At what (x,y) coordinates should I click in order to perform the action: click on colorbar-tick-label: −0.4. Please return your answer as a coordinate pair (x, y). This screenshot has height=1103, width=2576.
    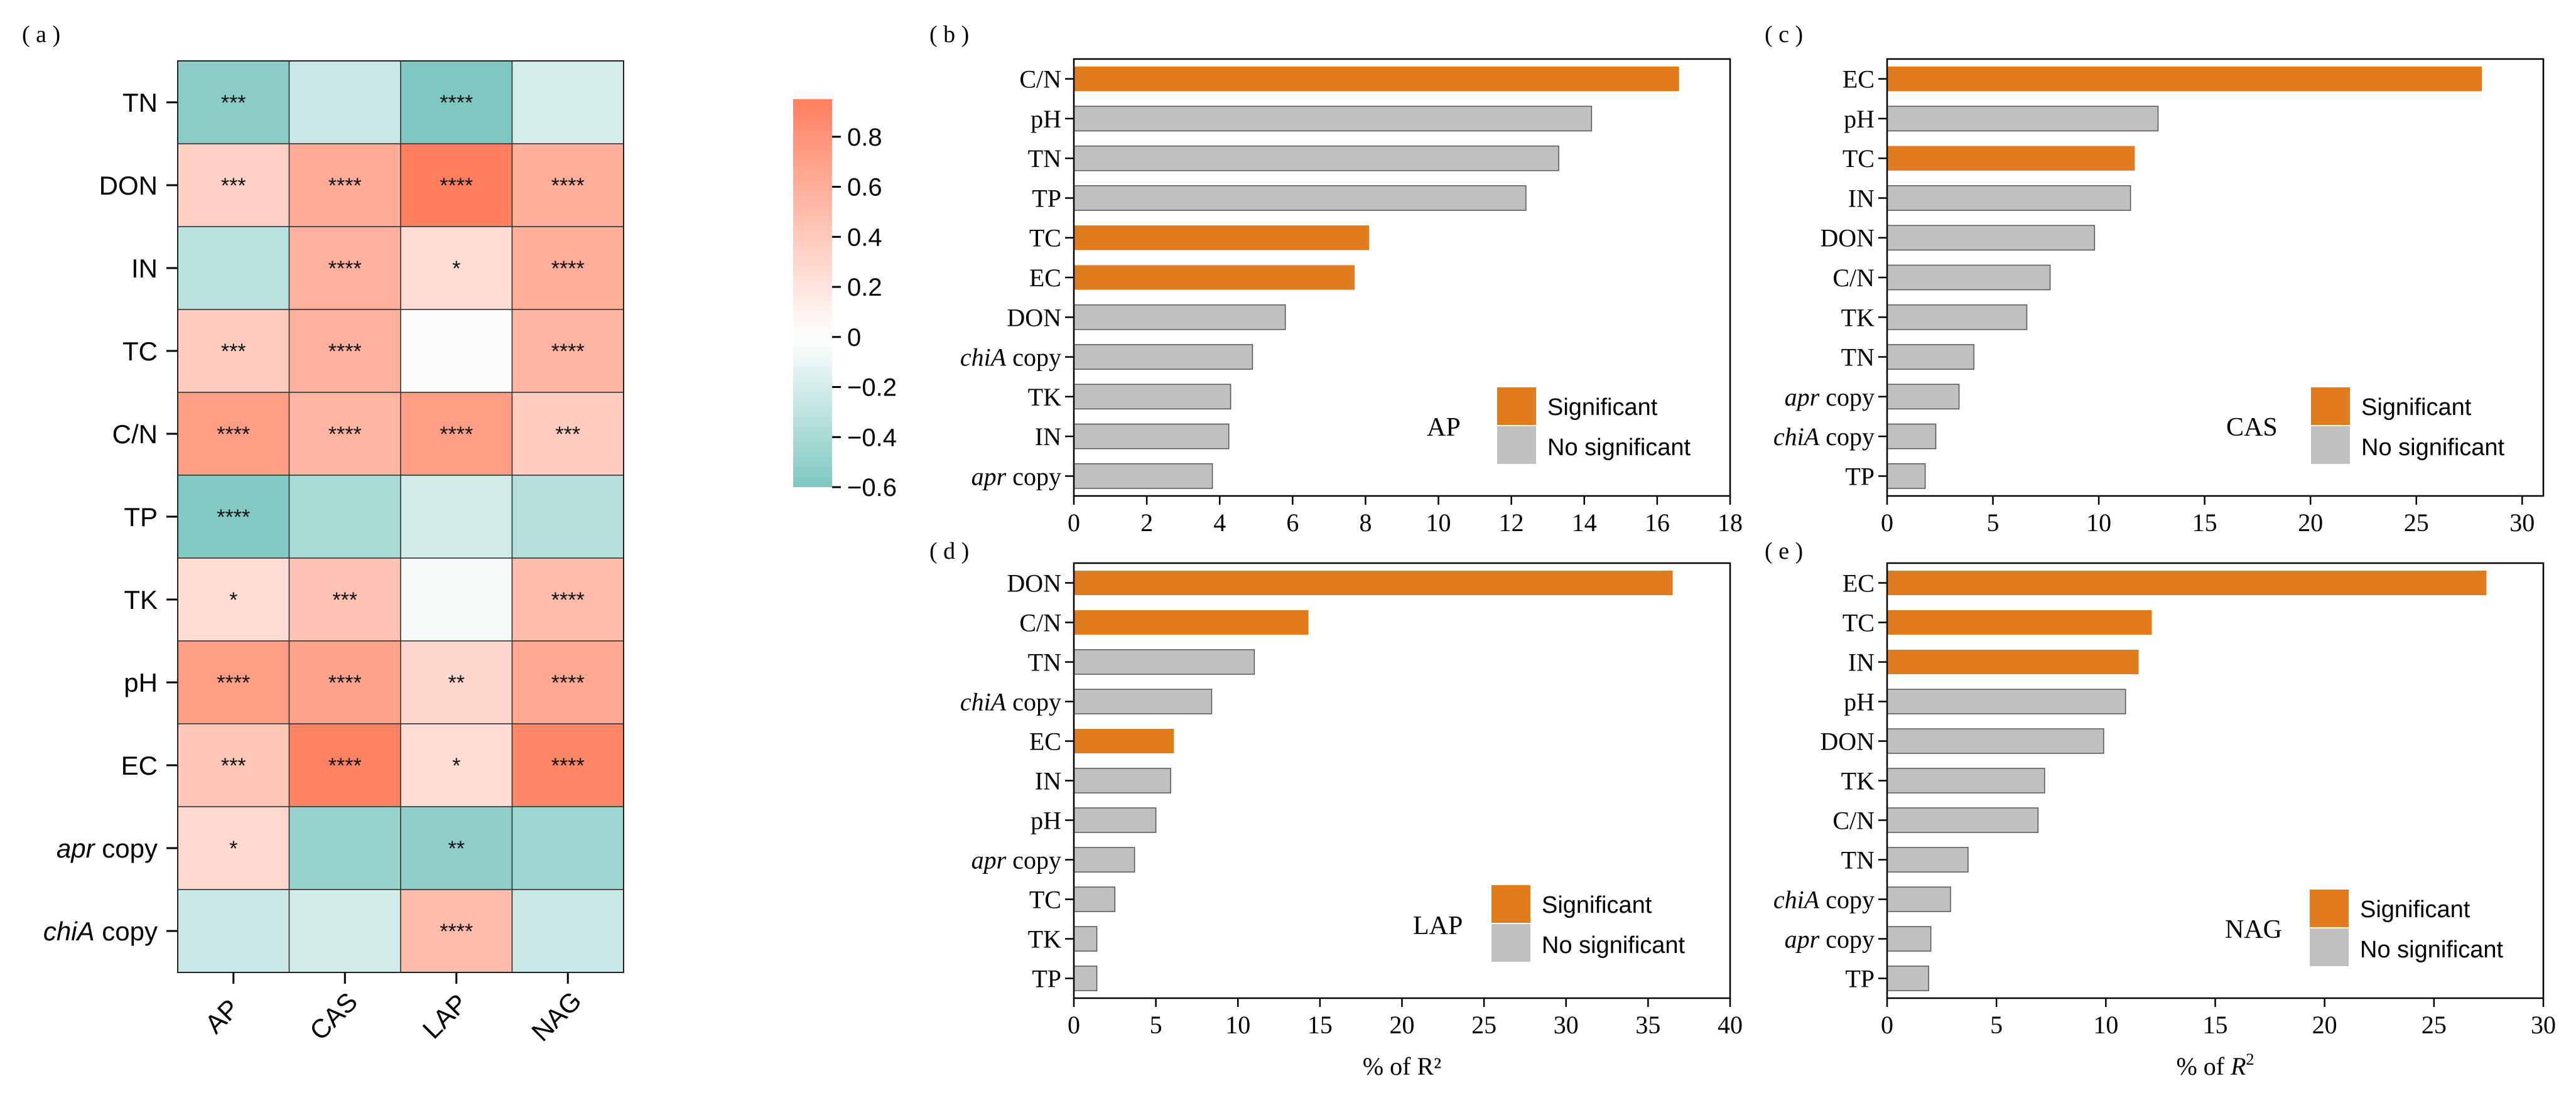
    Looking at the image, I should click on (872, 437).